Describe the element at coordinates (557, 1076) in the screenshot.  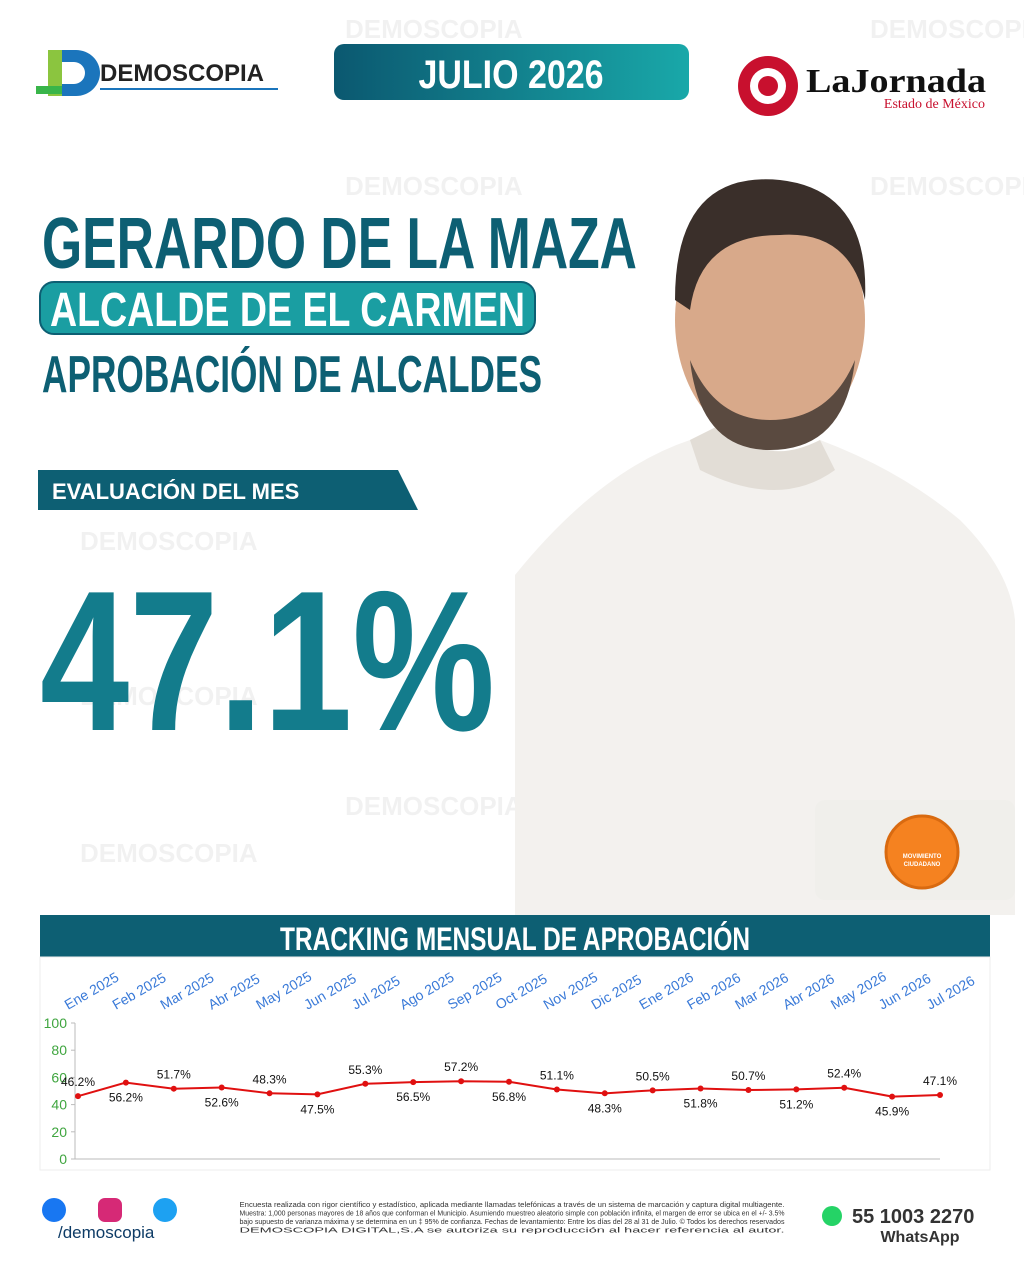
I see `data-label: 51.1%` at that location.